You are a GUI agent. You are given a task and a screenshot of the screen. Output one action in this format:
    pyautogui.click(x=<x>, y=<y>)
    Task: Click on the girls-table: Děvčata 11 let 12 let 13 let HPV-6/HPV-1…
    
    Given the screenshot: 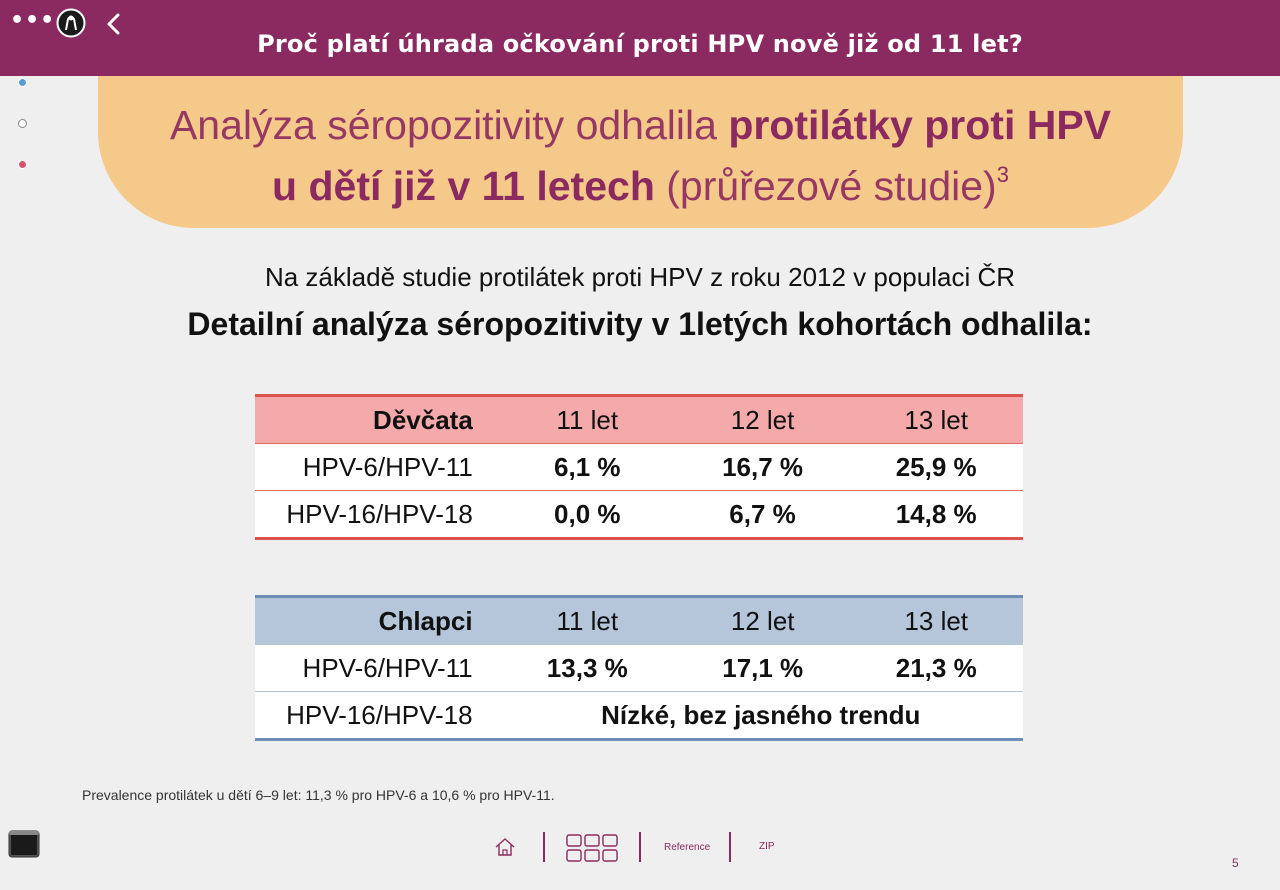 What is the action you would take?
    pyautogui.click(x=639, y=467)
    